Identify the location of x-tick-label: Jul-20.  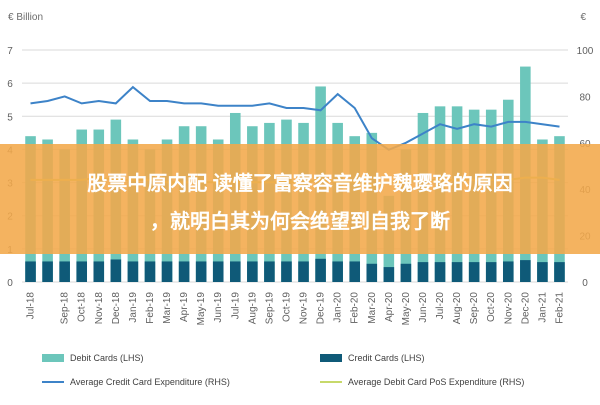
(440, 306).